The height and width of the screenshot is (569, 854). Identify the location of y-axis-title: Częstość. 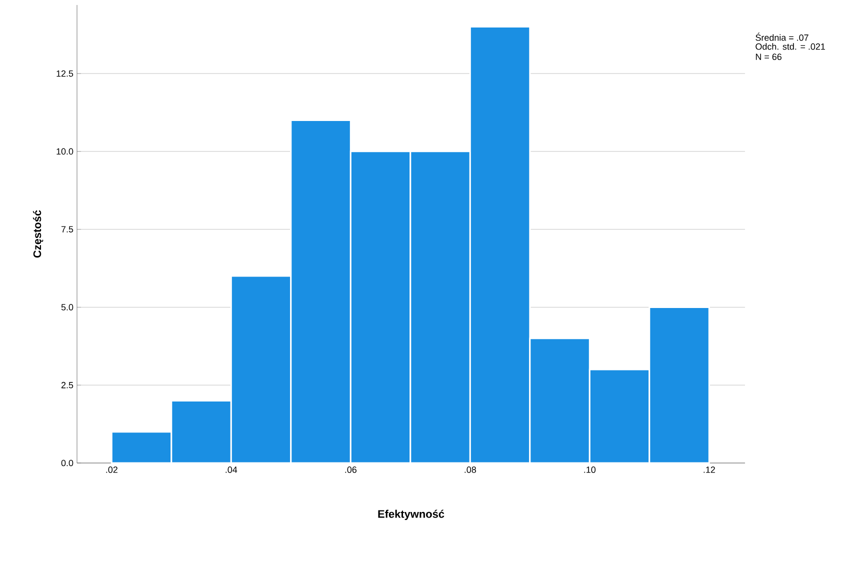
(38, 234).